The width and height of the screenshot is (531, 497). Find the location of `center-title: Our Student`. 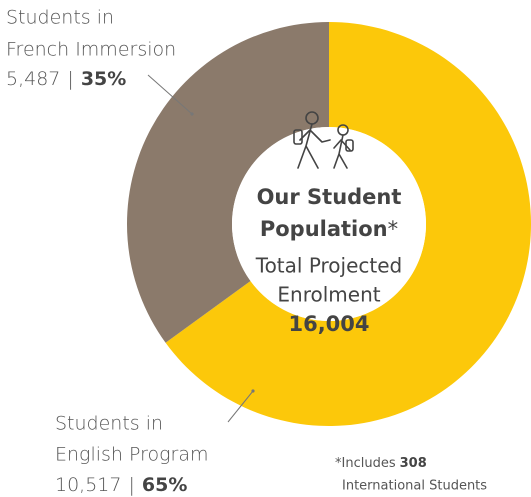

center-title: Our Student is located at coordinates (329, 197).